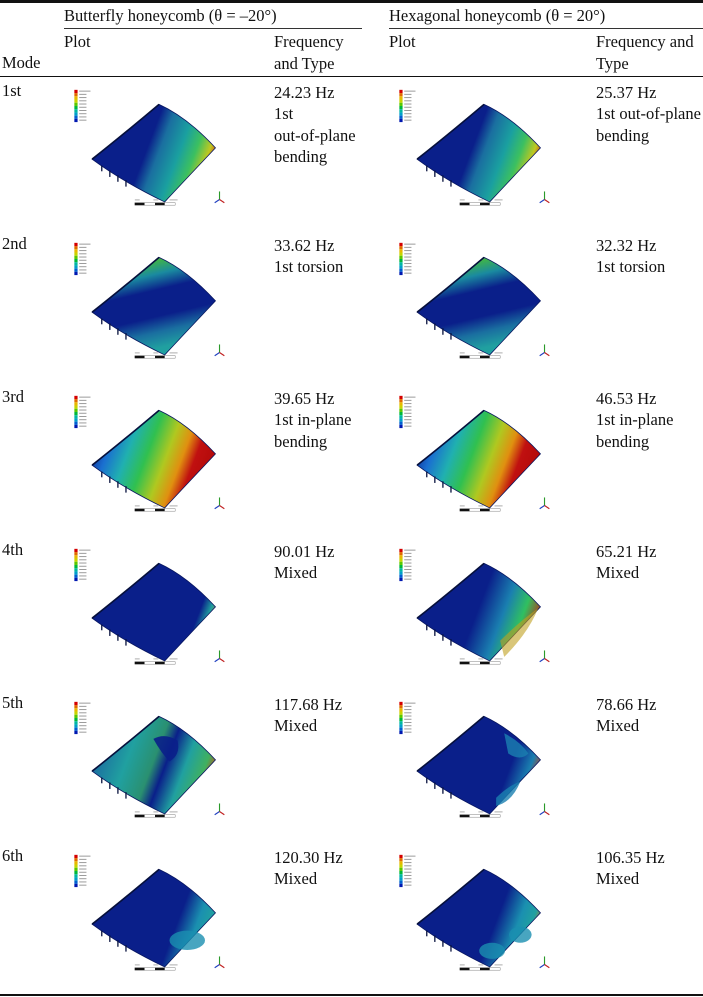  Describe the element at coordinates (13, 702) in the screenshot. I see `mode-label: 5th` at that location.